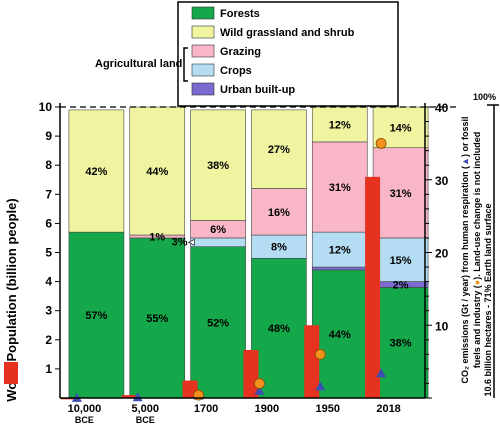  What do you see at coordinates (48, 223) in the screenshot?
I see `left-tick-label: 6` at bounding box center [48, 223].